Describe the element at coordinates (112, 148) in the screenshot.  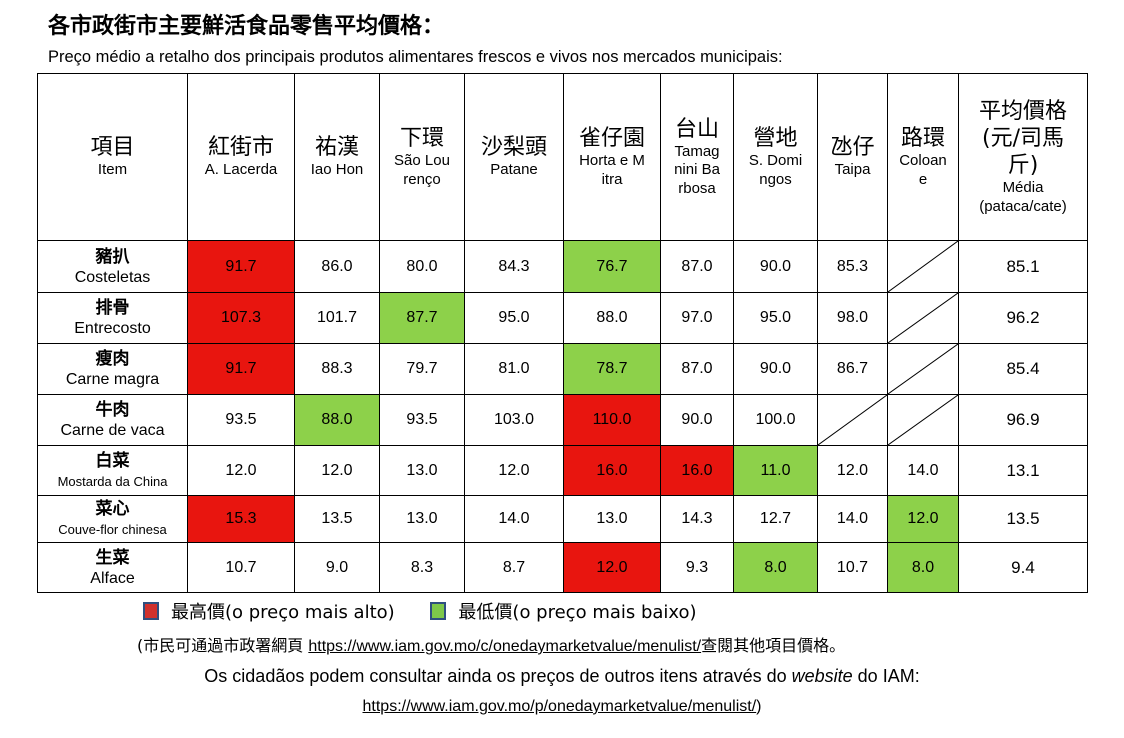
I see `header-item-zh: 項目` at that location.